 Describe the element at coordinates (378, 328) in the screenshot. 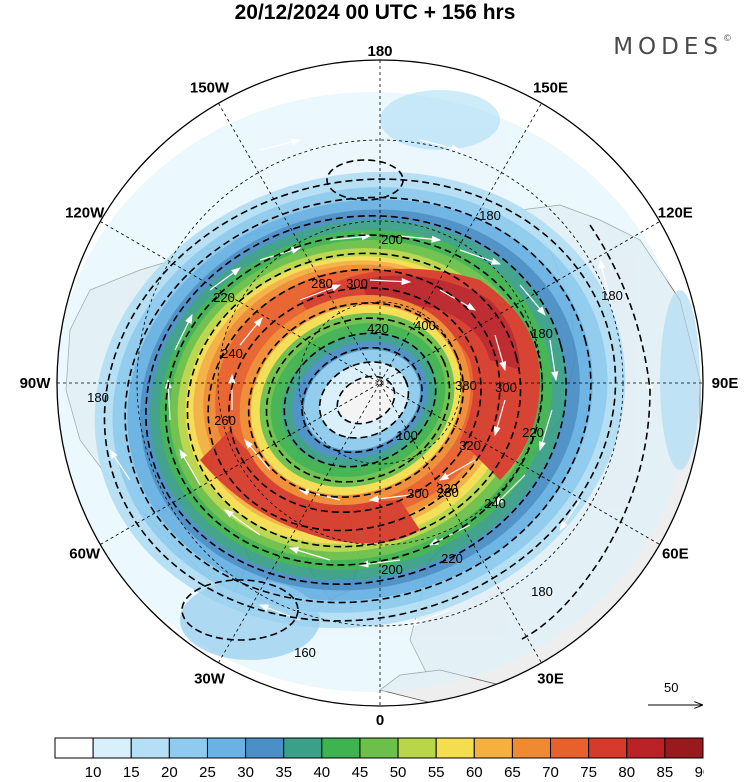

I see `contour-label: 420` at that location.